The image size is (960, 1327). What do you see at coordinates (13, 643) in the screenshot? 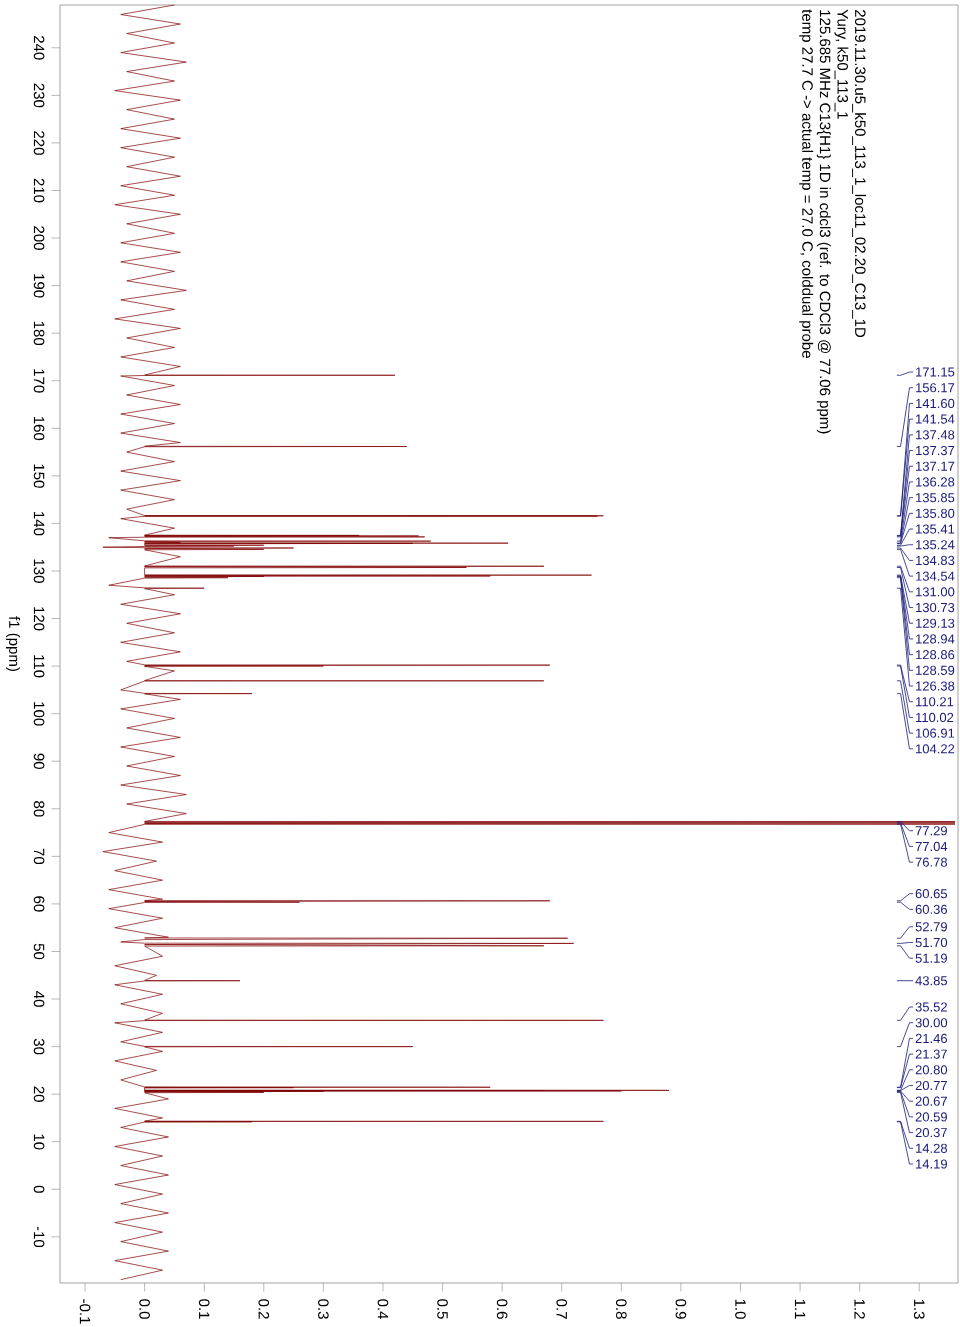
I see `y-axis-title: f1 (ppm)` at bounding box center [13, 643].